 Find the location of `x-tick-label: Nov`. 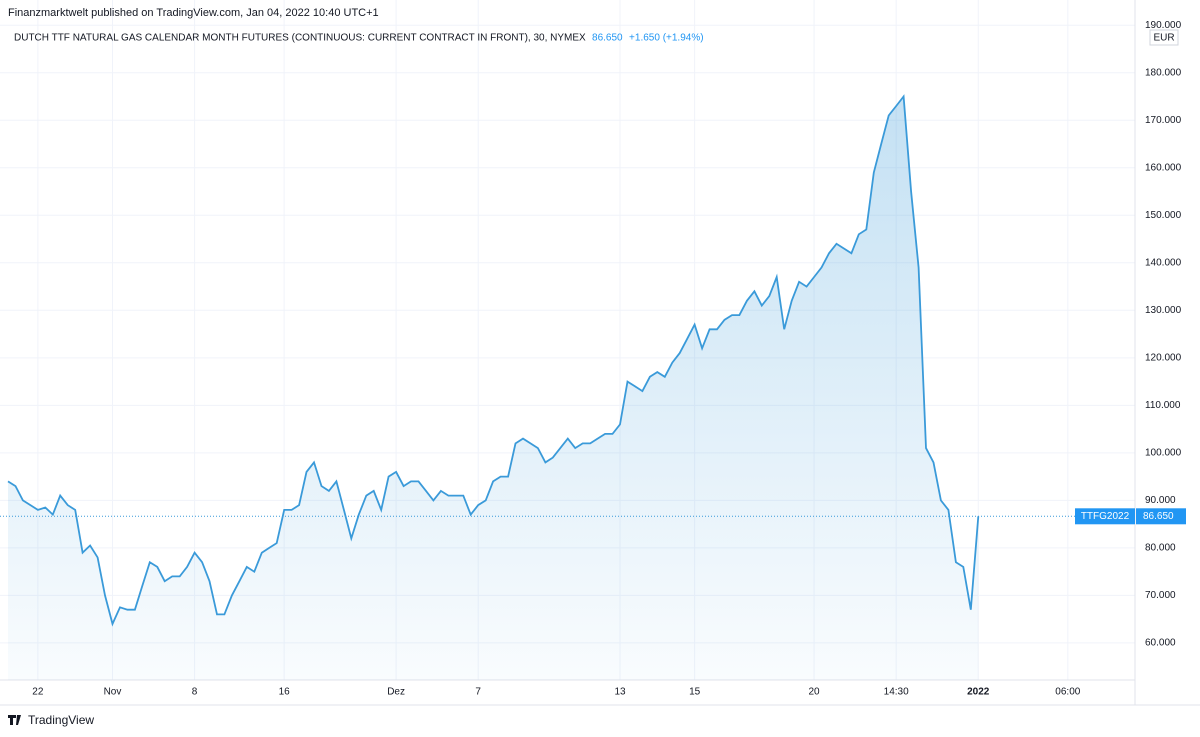

x-tick-label: Nov is located at coordinates (113, 692).